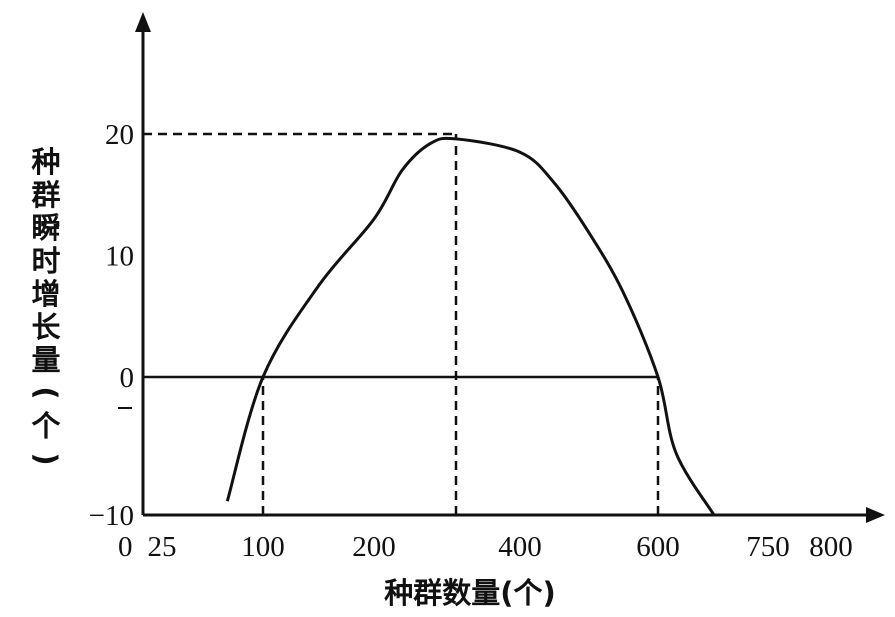 The width and height of the screenshot is (895, 617). What do you see at coordinates (46, 392) in the screenshot?
I see `y-axis-label-char-7: (` at bounding box center [46, 392].